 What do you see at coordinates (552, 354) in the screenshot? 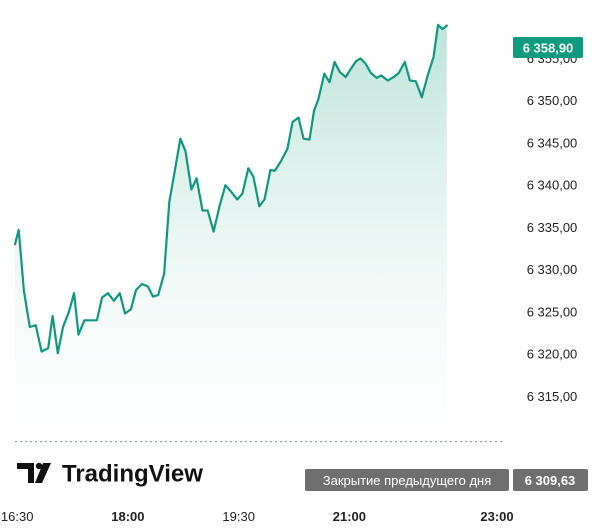
I see `y-tick-label: 6 320,00` at bounding box center [552, 354].